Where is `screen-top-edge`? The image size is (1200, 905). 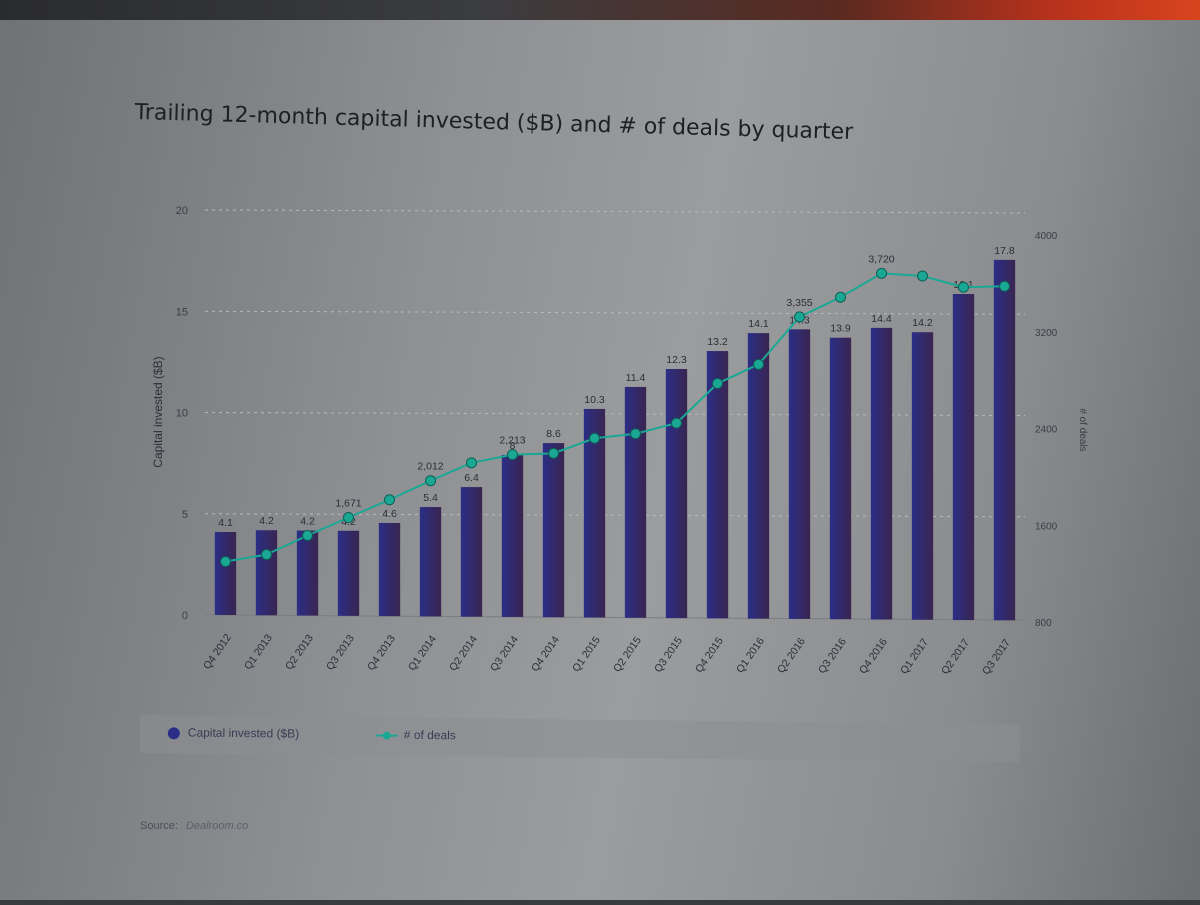 screen-top-edge is located at coordinates (600, 10).